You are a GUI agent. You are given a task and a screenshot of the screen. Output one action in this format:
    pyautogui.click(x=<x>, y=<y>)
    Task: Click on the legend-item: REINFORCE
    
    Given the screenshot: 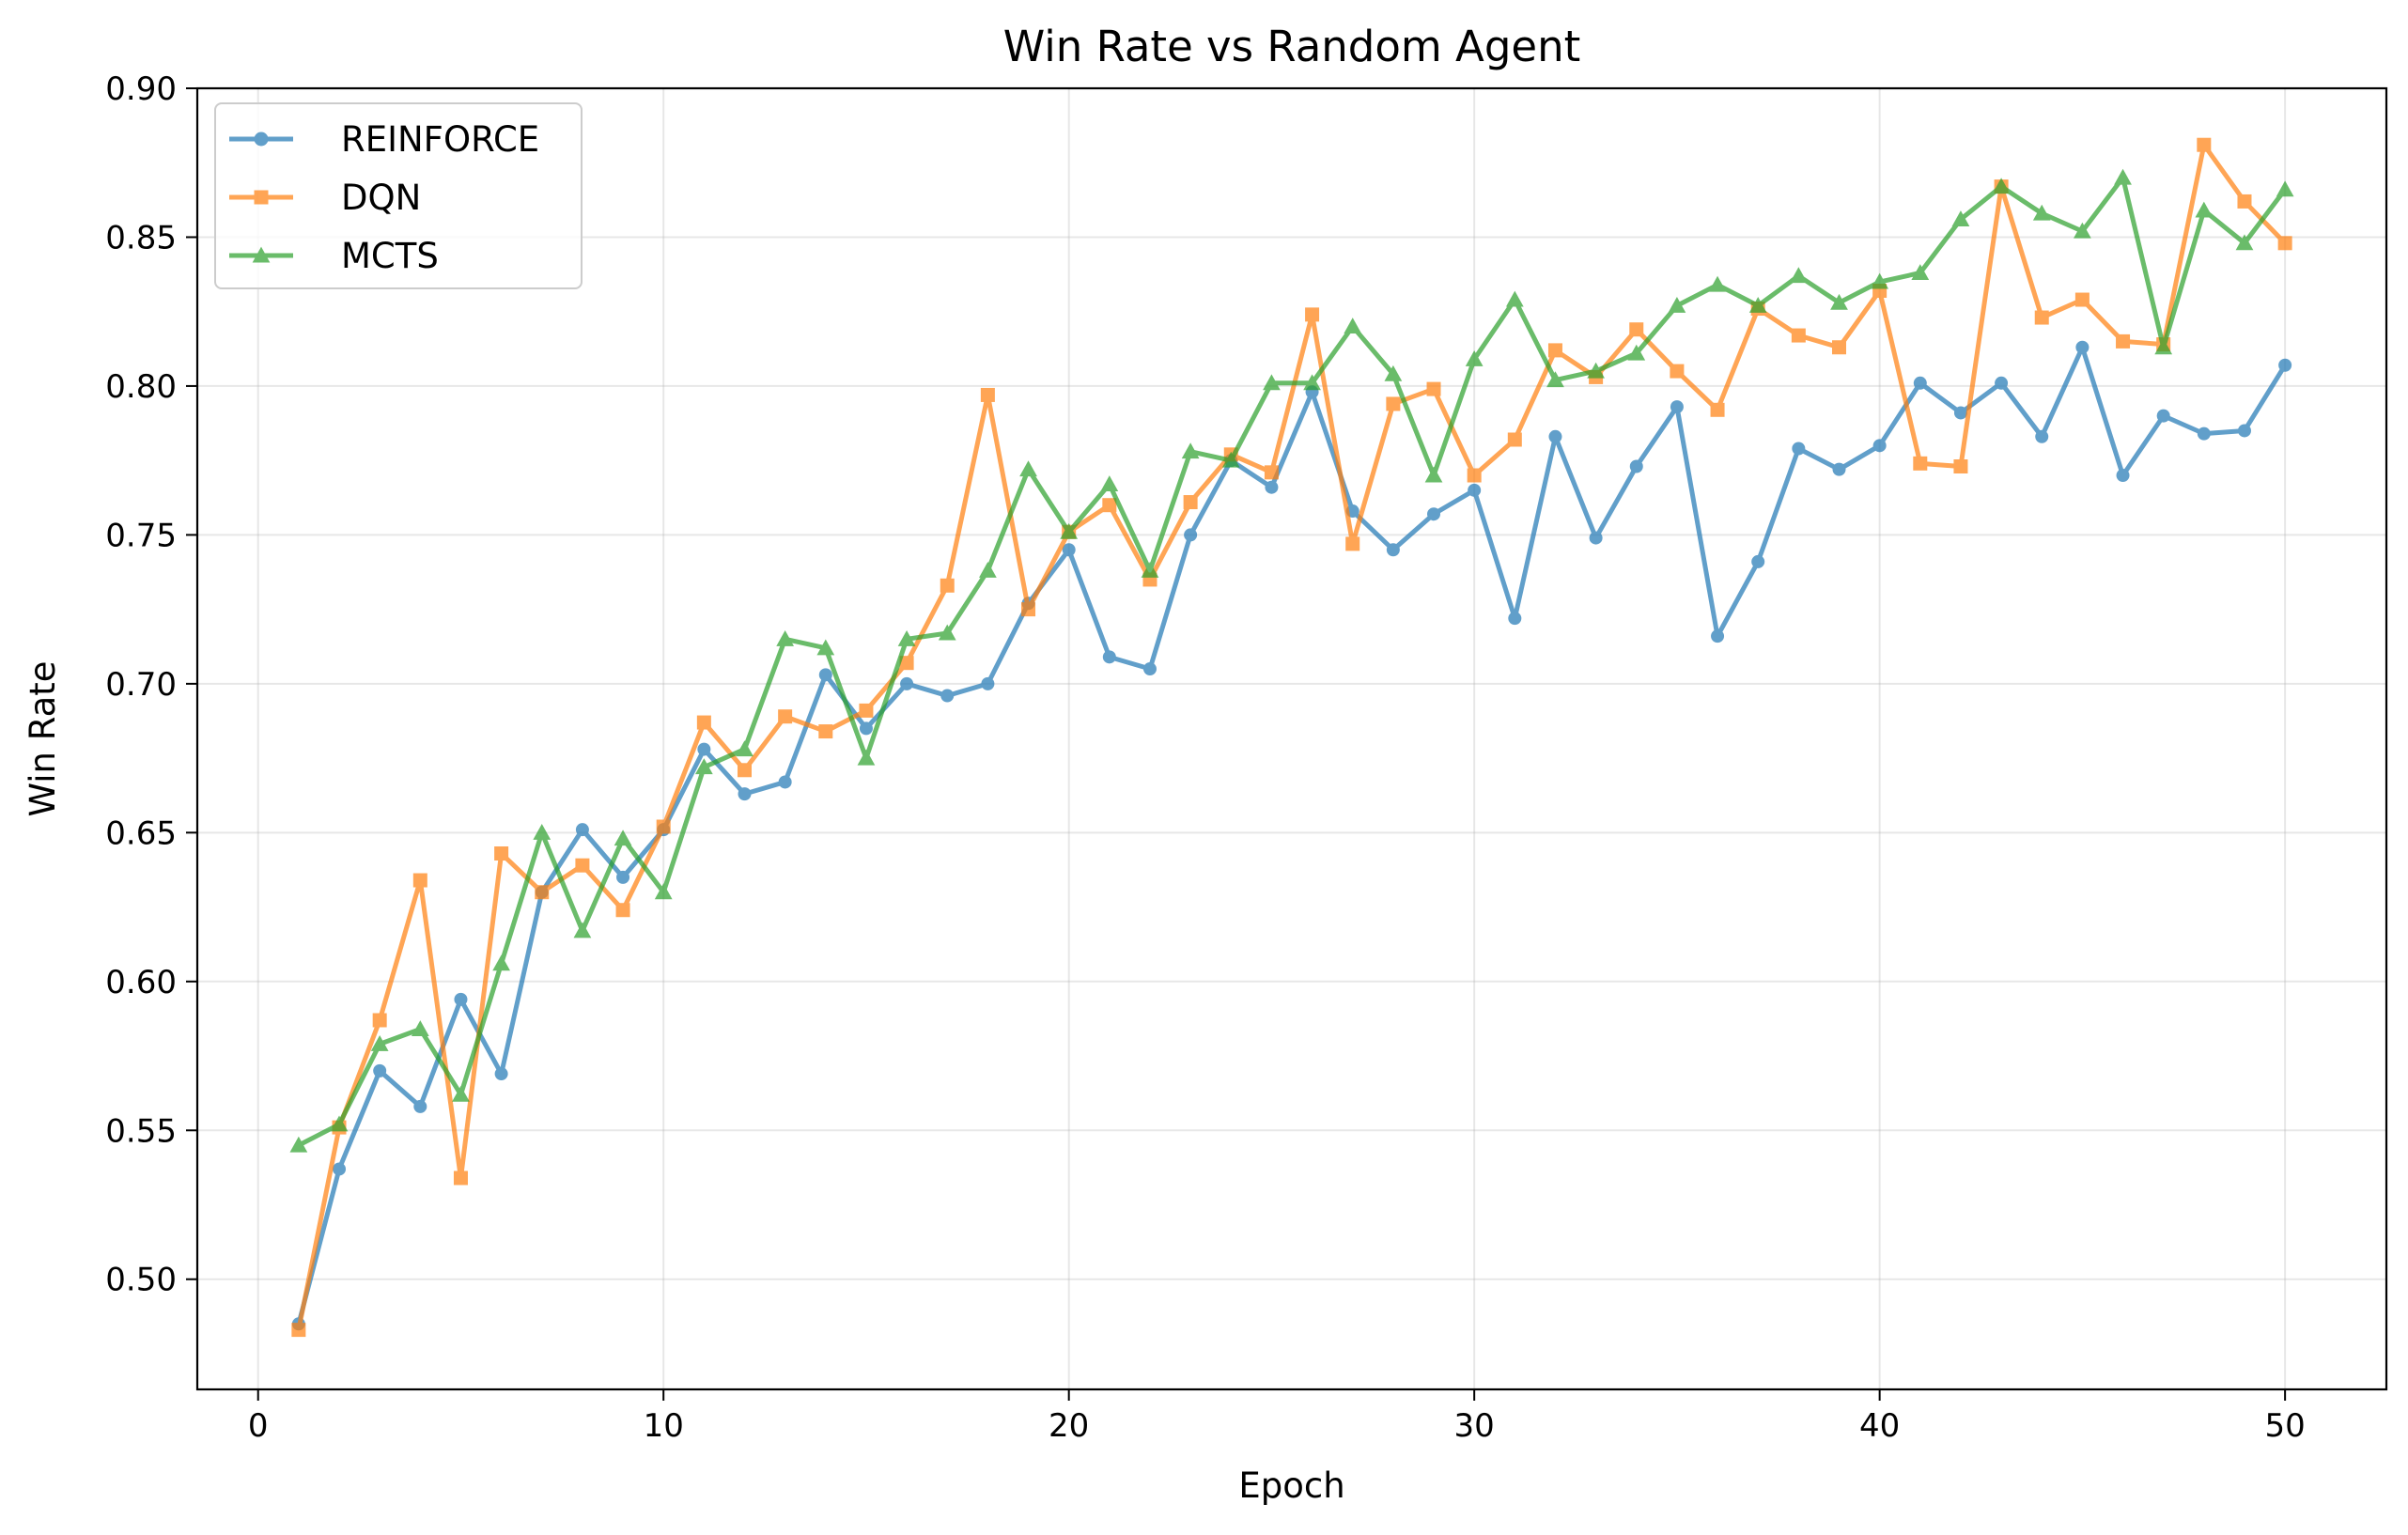 What is the action you would take?
    pyautogui.click(x=384, y=139)
    